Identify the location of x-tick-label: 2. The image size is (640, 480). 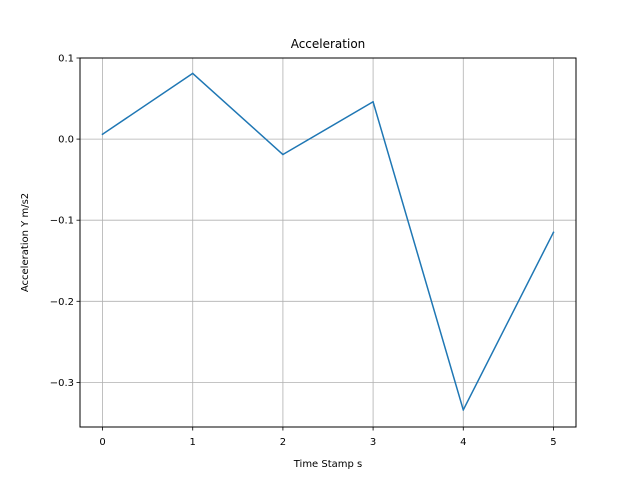
(283, 442).